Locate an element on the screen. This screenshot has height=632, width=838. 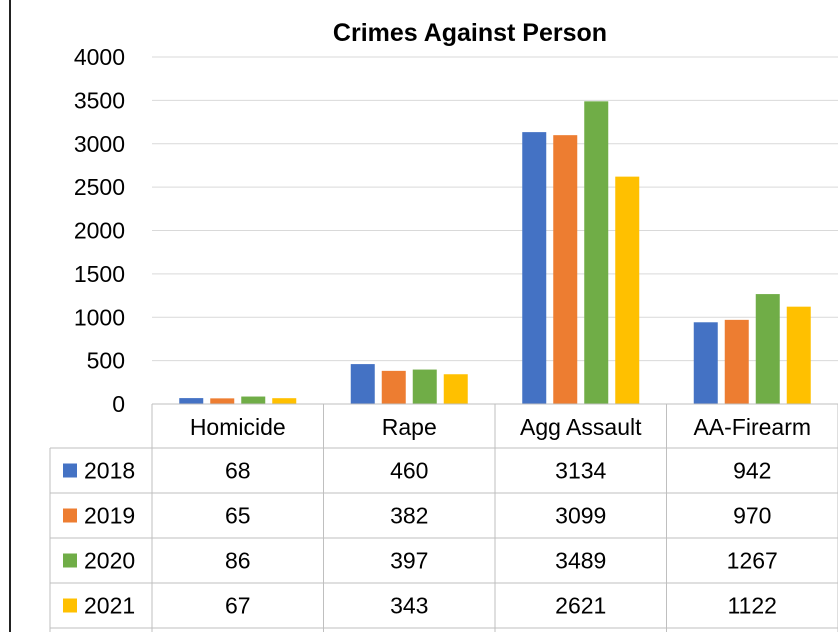
y-axis-ticks: 4000 3500 3000 2500 2000 1500 1000 500 0 is located at coordinates (99, 230).